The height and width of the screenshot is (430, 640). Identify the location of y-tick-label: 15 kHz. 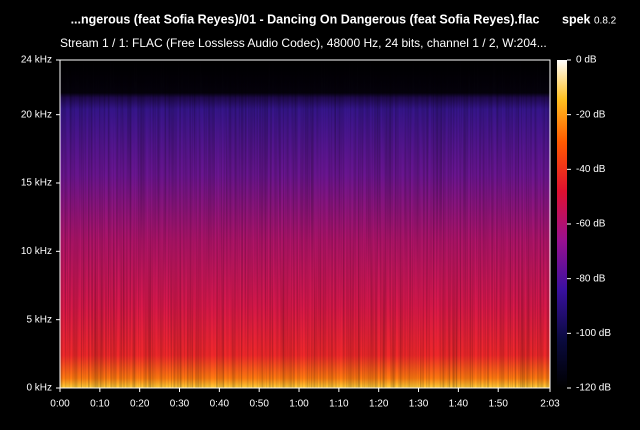
(36, 183).